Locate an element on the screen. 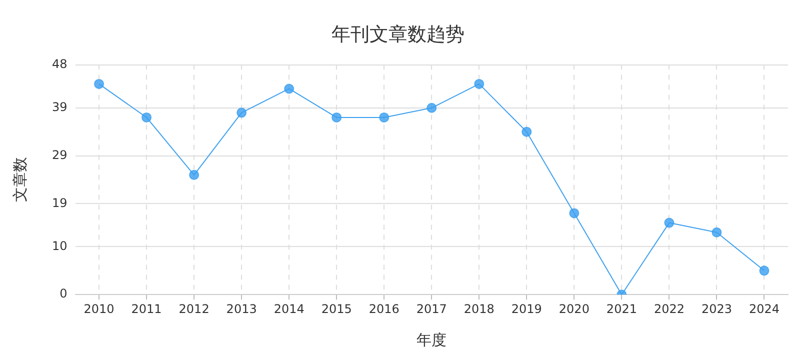 The height and width of the screenshot is (360, 810). y-tick-label: 19 is located at coordinates (60, 203).